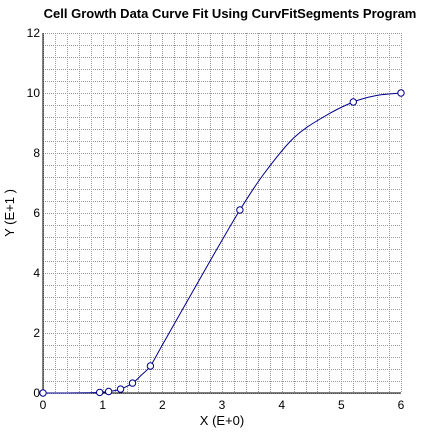  I want to click on x-tick-label: 2, so click(162, 405).